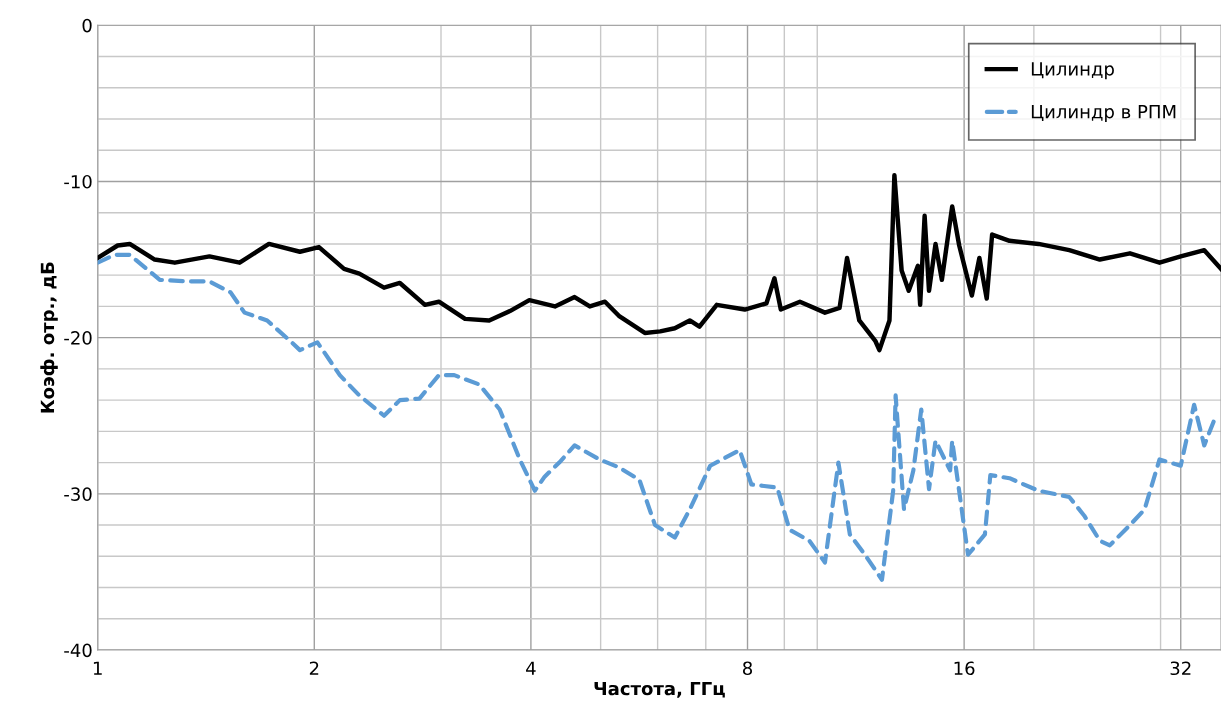  What do you see at coordinates (49, 337) in the screenshot?
I see `y-axis-title: Коэф. отр., дБ` at bounding box center [49, 337].